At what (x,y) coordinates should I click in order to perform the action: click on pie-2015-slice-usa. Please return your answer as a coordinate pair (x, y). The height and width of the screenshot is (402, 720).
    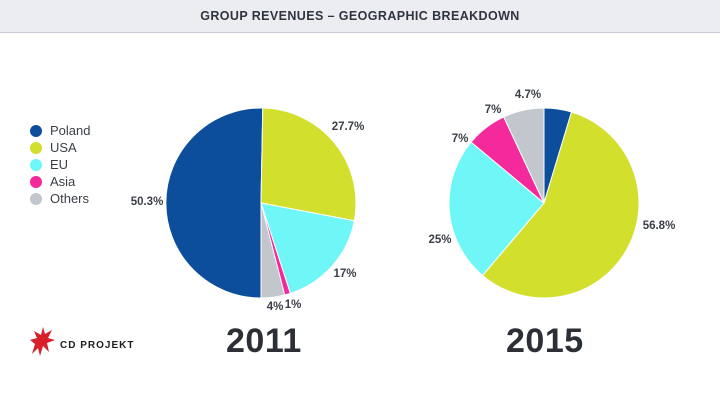
    Looking at the image, I should click on (560, 205).